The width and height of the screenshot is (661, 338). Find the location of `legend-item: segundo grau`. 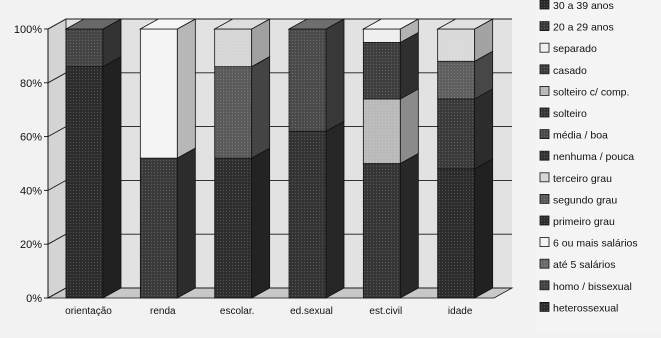

legend-item: segundo grau is located at coordinates (578, 199).